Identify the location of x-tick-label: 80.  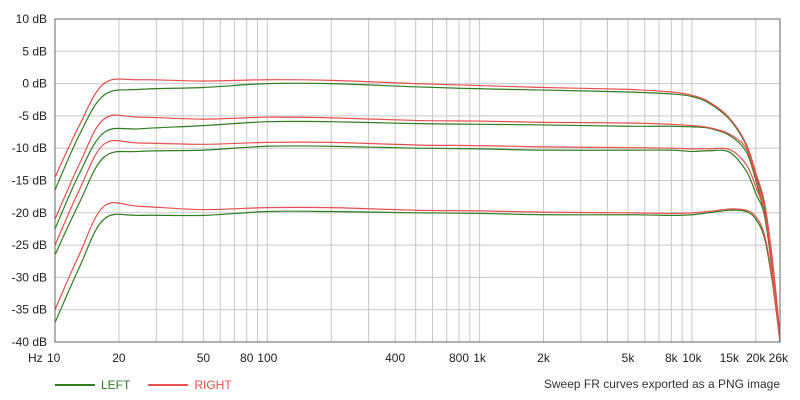
(247, 358).